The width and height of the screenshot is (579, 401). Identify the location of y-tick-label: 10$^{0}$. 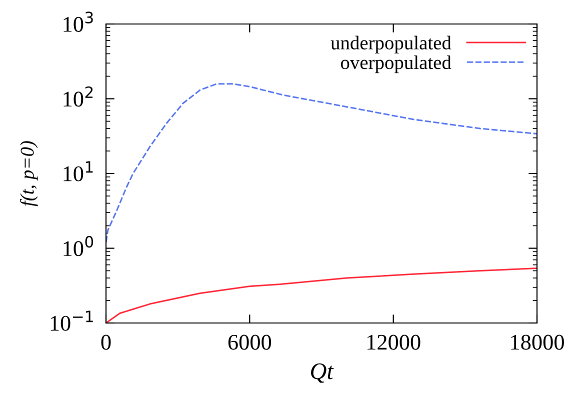
(79, 246).